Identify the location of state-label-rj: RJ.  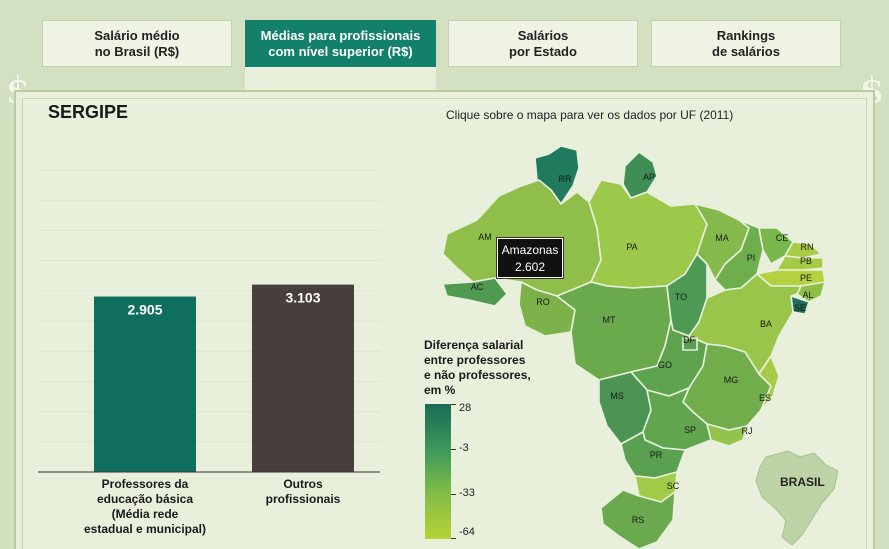
(747, 431).